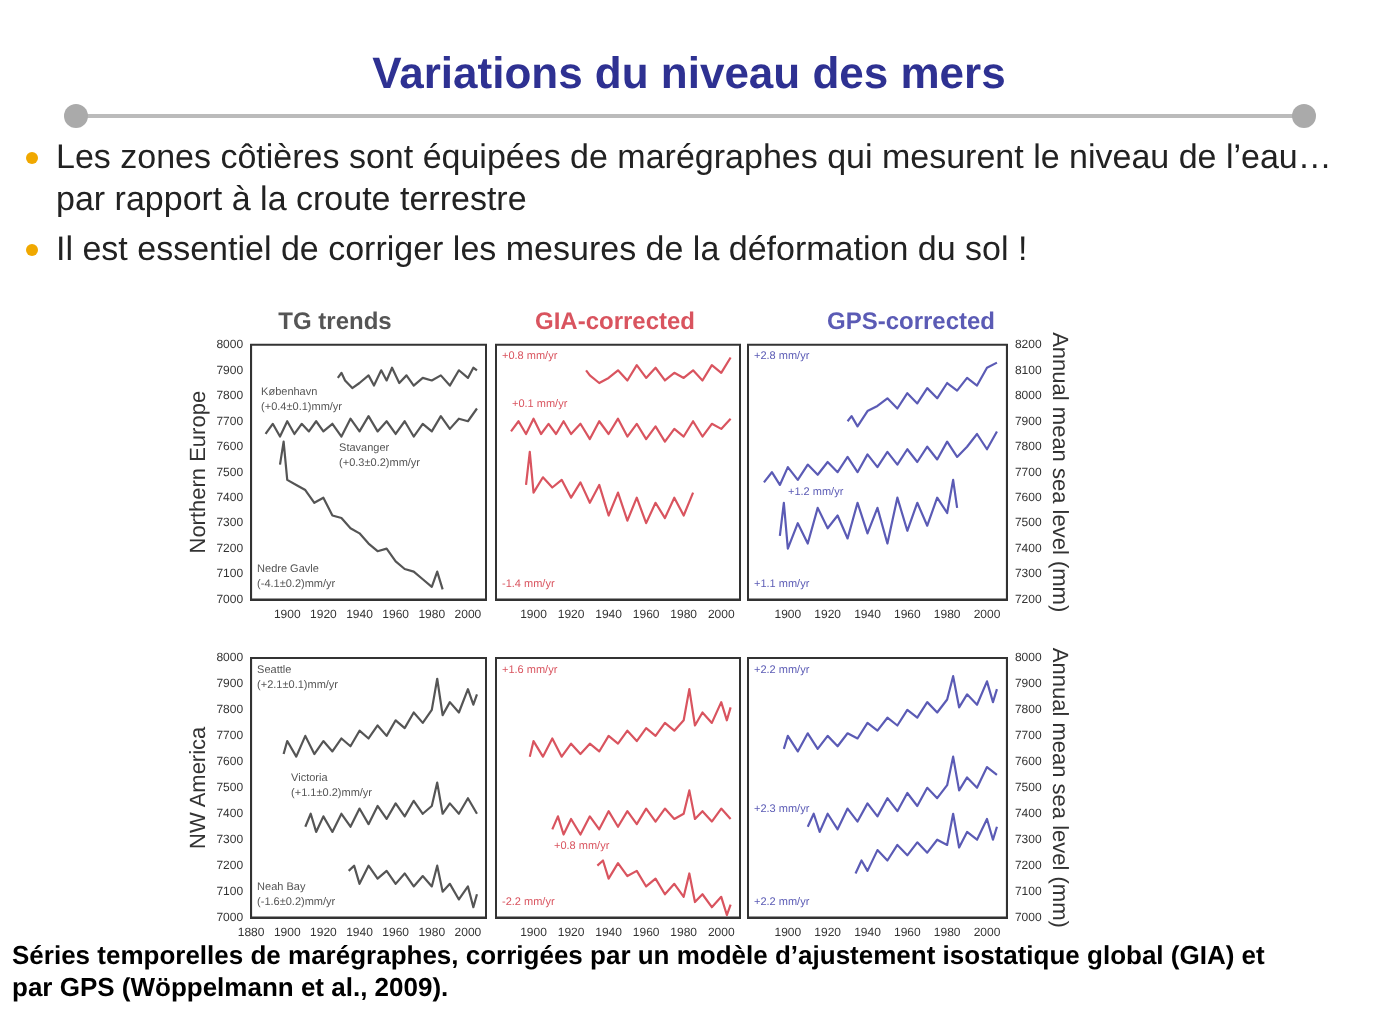 This screenshot has height=1034, width=1378. I want to click on y-axis-title: Northern Europe, so click(199, 472).